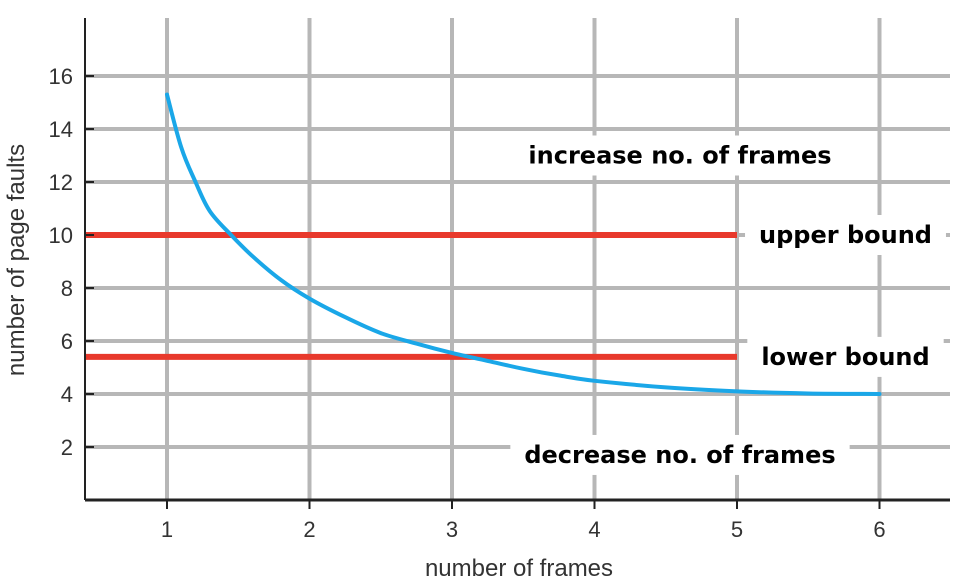 This screenshot has width=958, height=586. Describe the element at coordinates (737, 529) in the screenshot. I see `x-tick-label-5: 5` at that location.